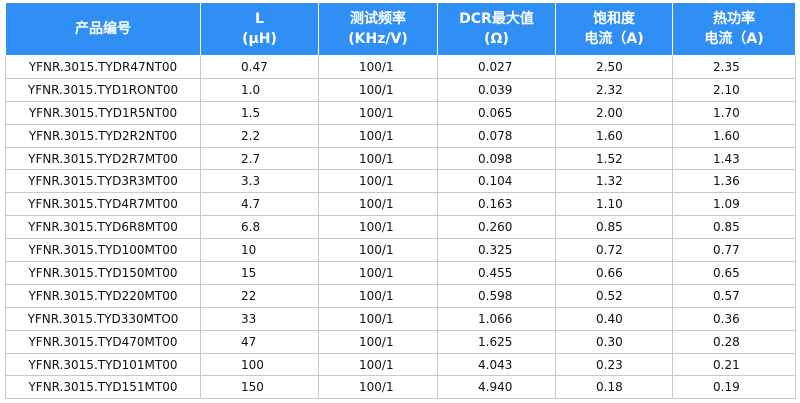 This screenshot has width=800, height=403. Describe the element at coordinates (259, 89) in the screenshot. I see `table-cell: 1.0` at that location.